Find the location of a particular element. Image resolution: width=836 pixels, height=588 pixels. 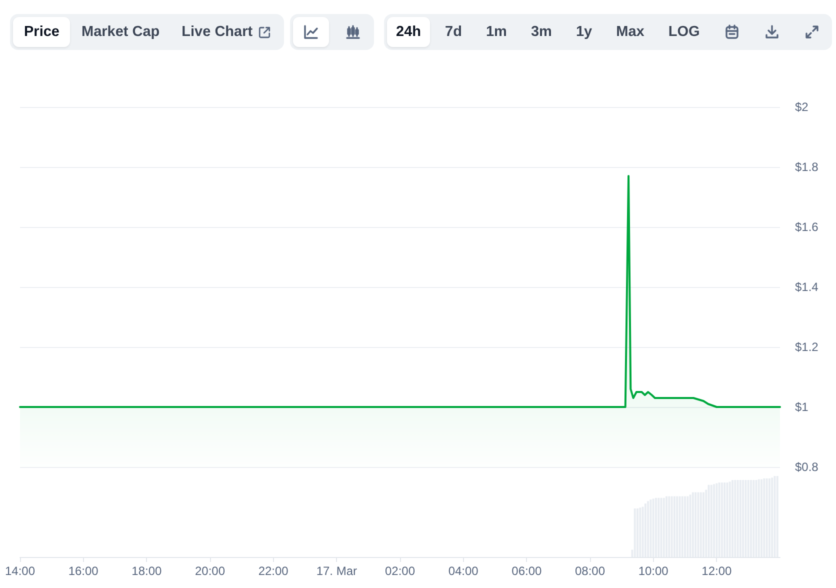

x-tick-label: 14:00 is located at coordinates (20, 571).